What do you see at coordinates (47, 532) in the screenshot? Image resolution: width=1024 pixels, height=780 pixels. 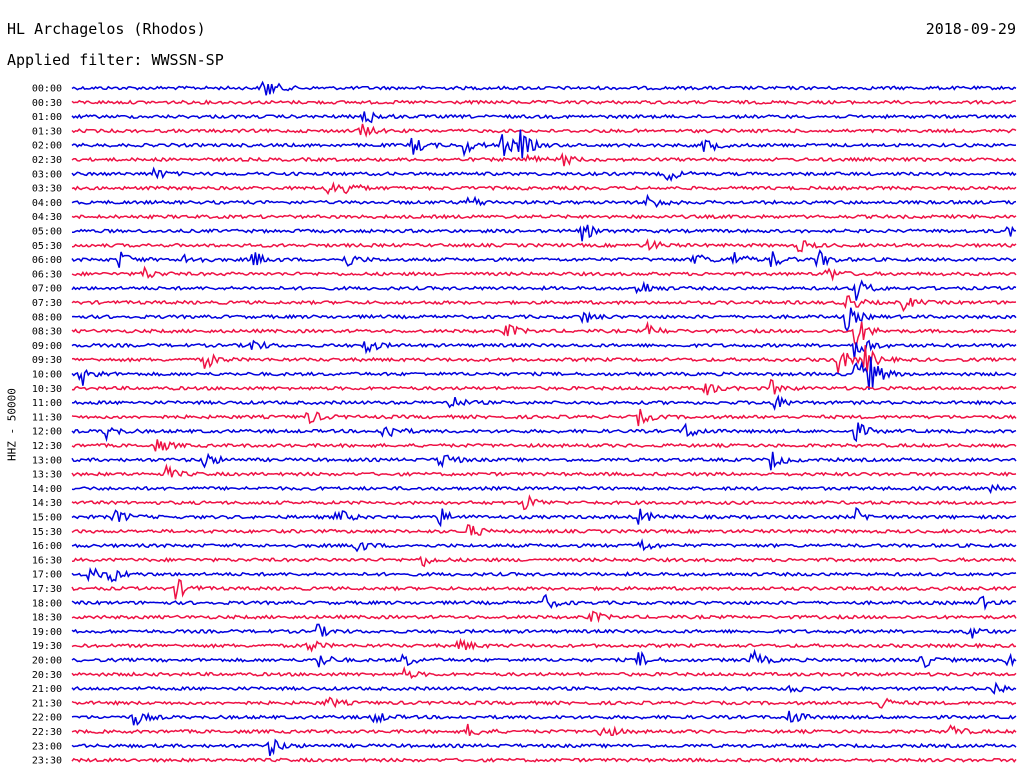 I see `row-time-label: 15:30` at bounding box center [47, 532].